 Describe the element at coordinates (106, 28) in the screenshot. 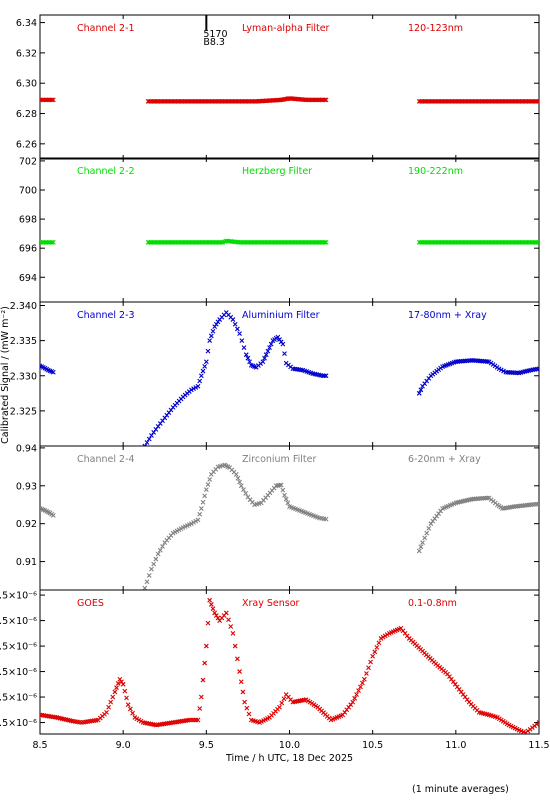

I see `panel-channel-label: Channel 2-1` at that location.